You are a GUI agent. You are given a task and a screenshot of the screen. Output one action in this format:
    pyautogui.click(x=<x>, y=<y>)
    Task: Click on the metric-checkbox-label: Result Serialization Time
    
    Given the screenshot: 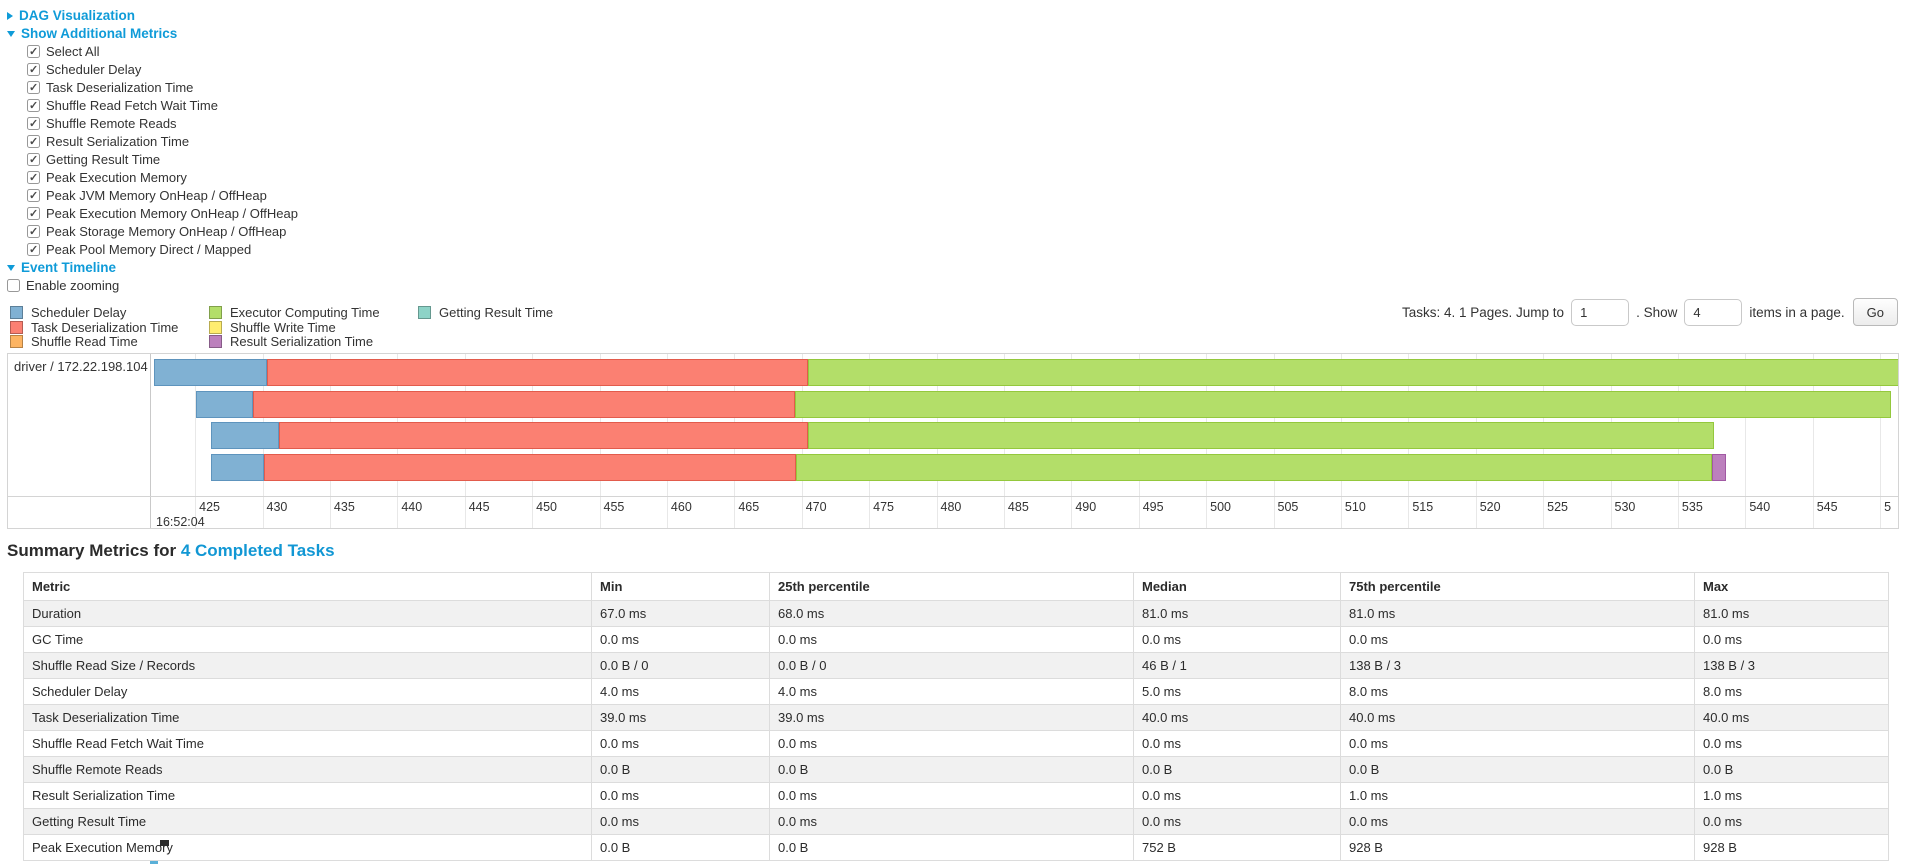 What is the action you would take?
    pyautogui.click(x=118, y=141)
    